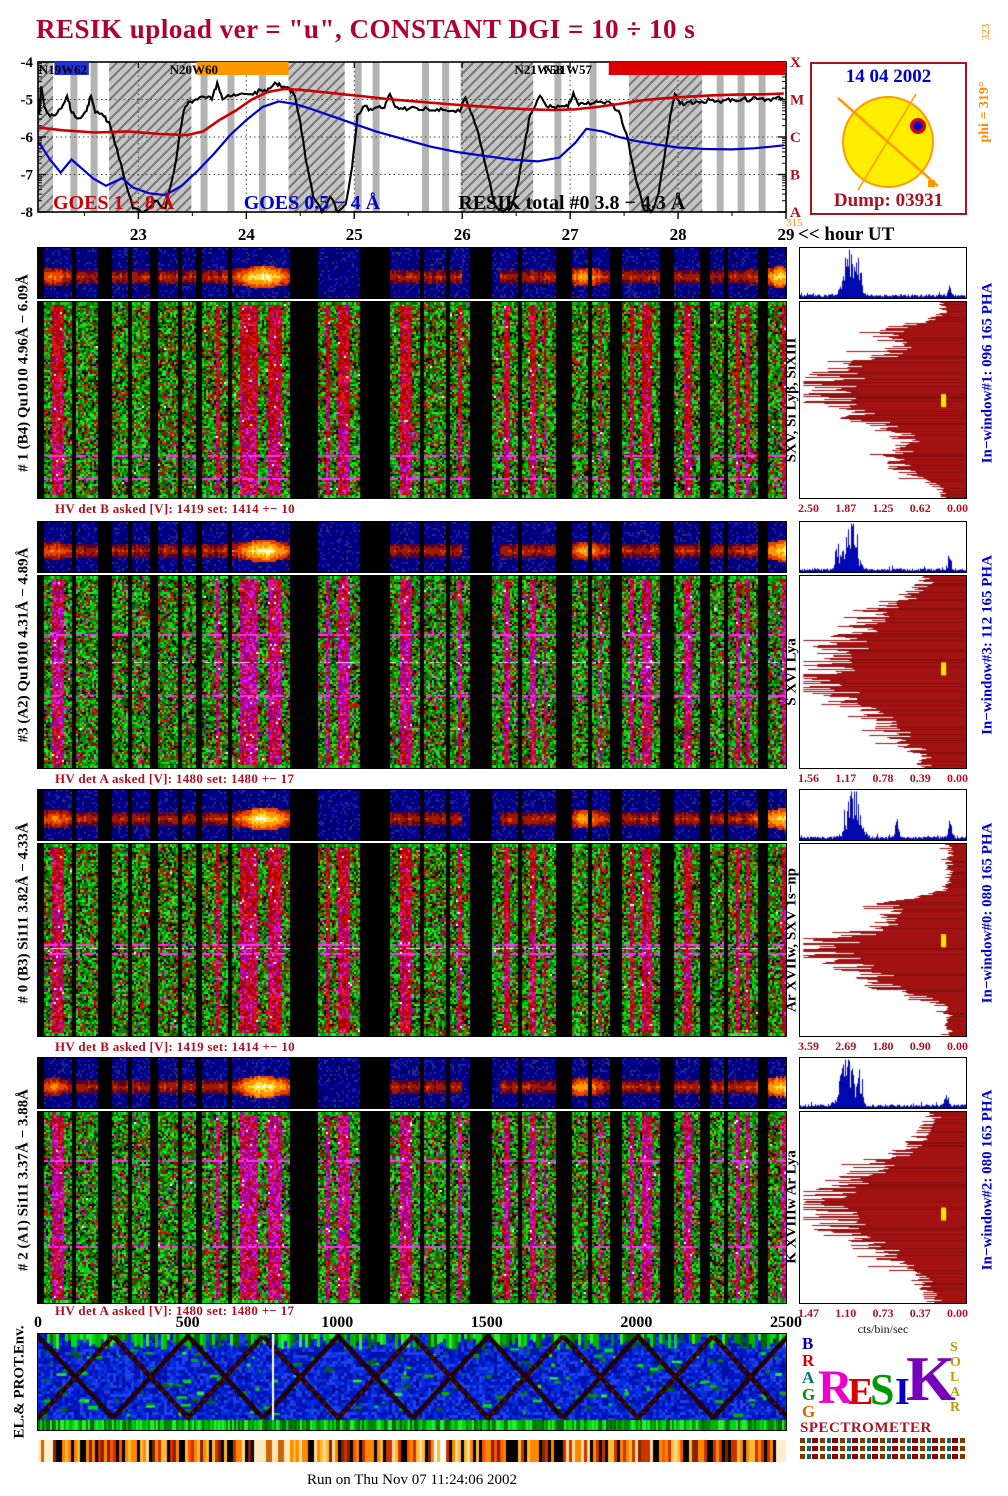  What do you see at coordinates (27, 63) in the screenshot?
I see `y-tick-label: -4` at bounding box center [27, 63].